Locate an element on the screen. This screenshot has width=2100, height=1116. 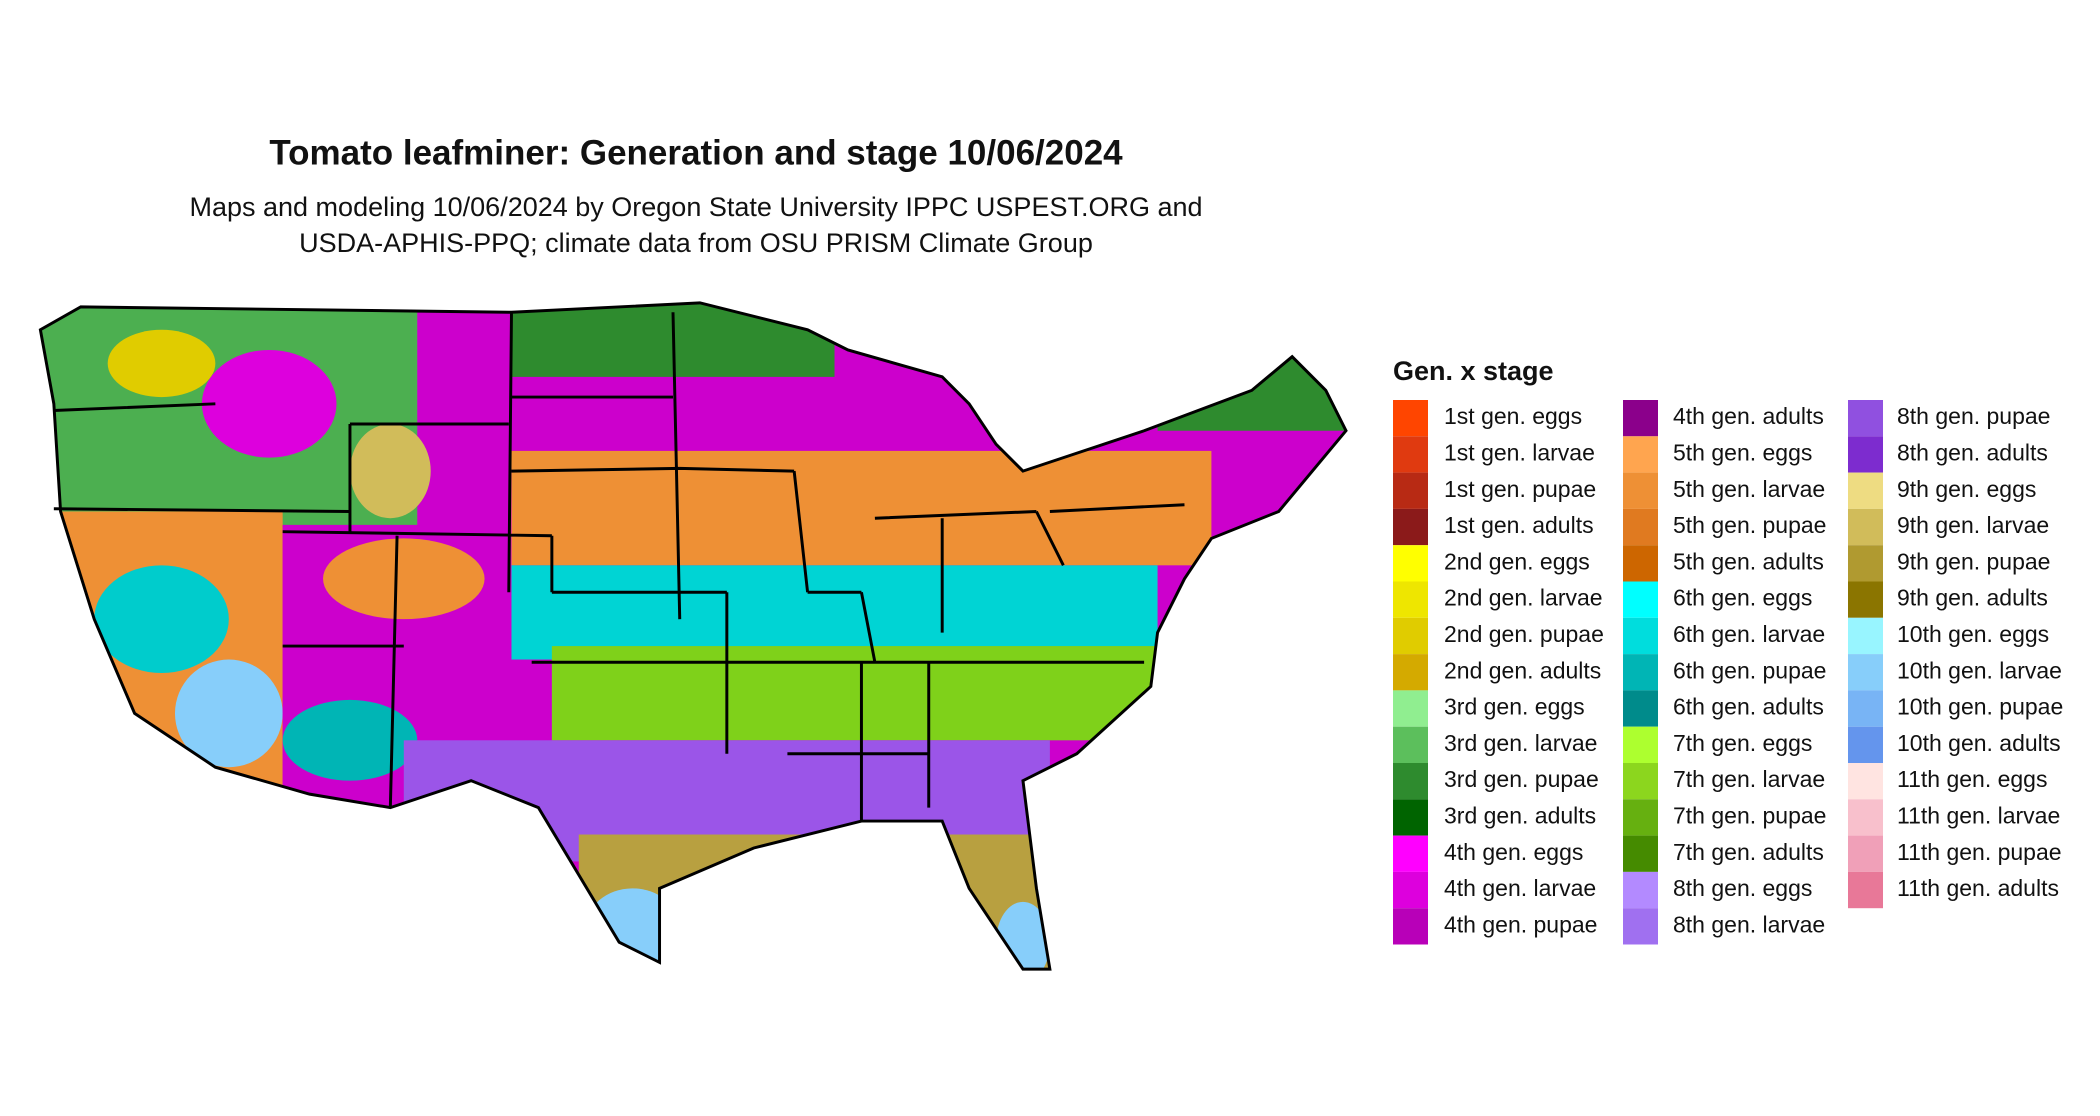
legend-label: 8th gen. larvae is located at coordinates (1749, 924).